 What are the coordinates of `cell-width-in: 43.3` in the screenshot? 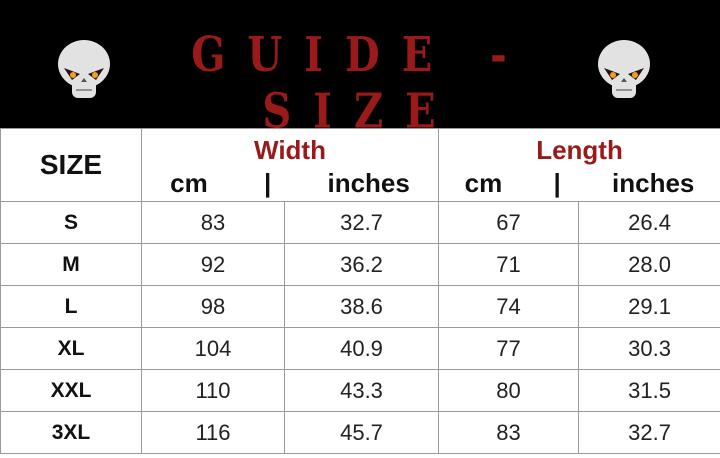 It's located at (361, 390).